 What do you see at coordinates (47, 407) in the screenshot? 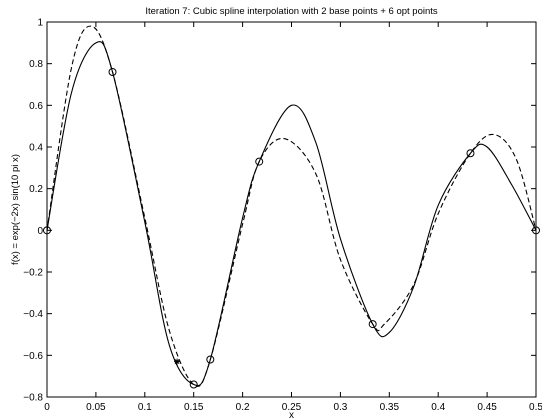
I see `x-tick-label: 0` at bounding box center [47, 407].